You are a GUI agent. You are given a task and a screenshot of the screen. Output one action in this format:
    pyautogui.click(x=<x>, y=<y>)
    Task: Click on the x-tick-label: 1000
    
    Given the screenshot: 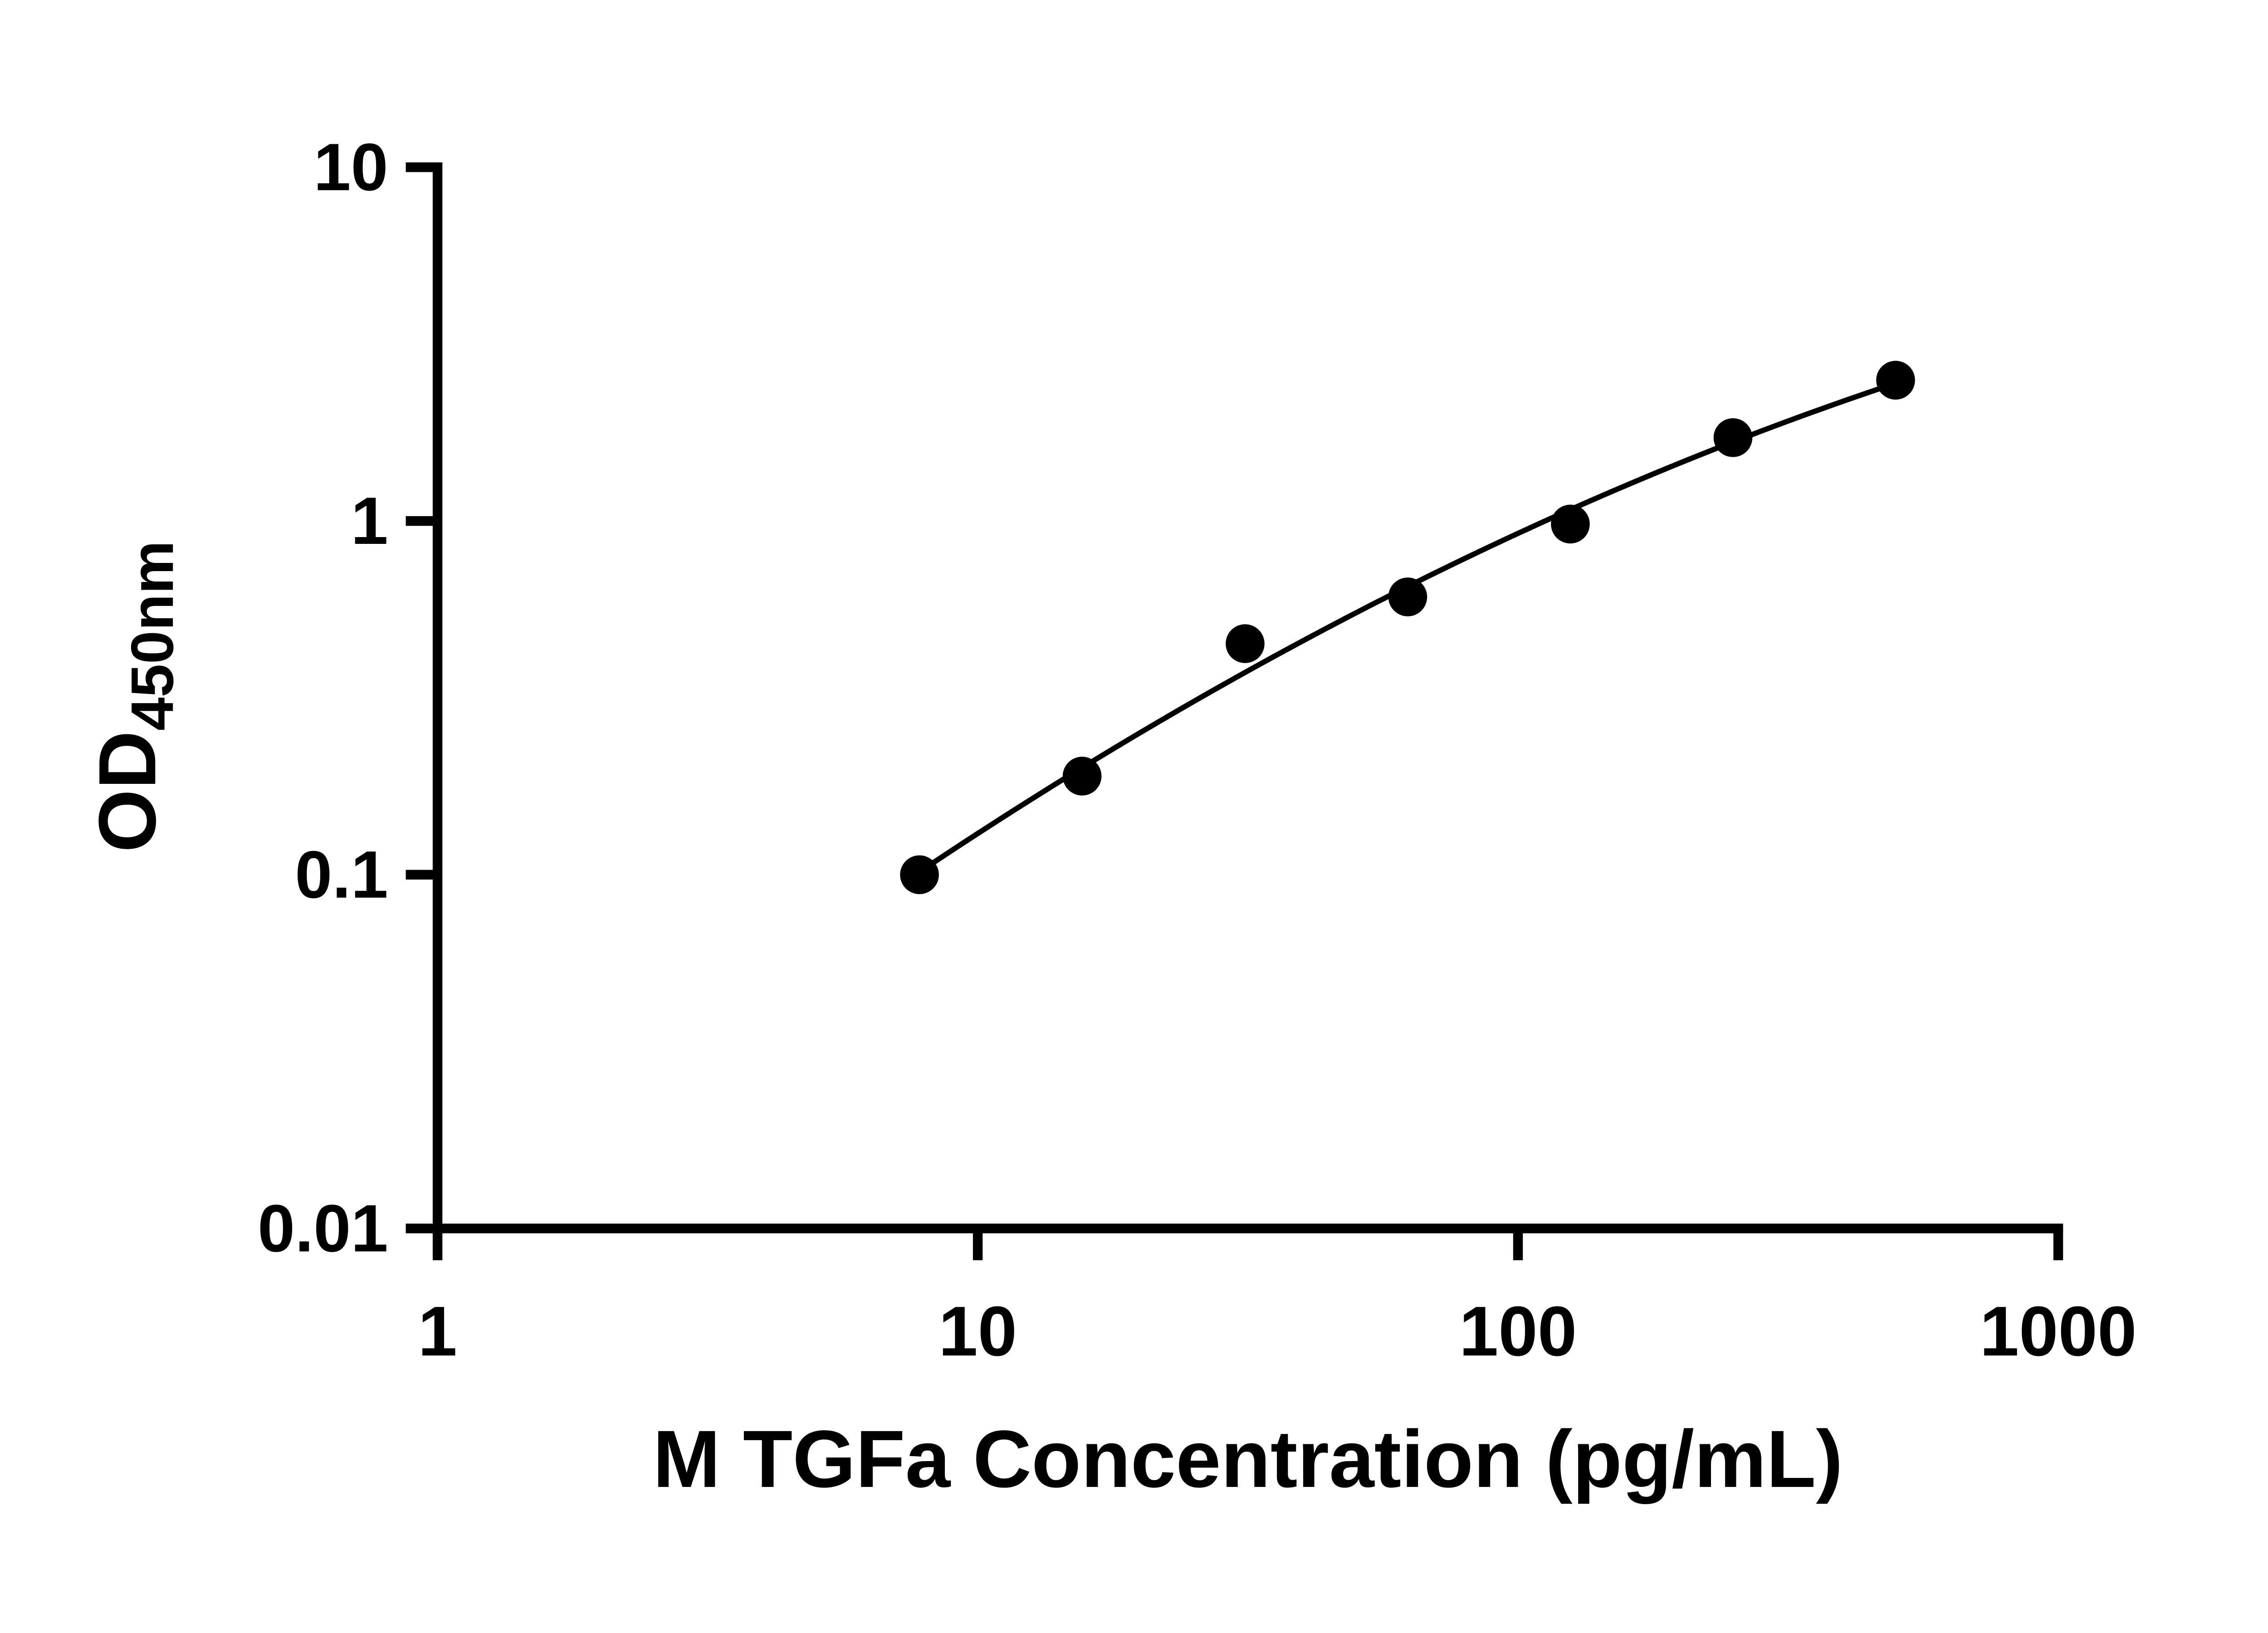 What is the action you would take?
    pyautogui.click(x=2058, y=1330)
    